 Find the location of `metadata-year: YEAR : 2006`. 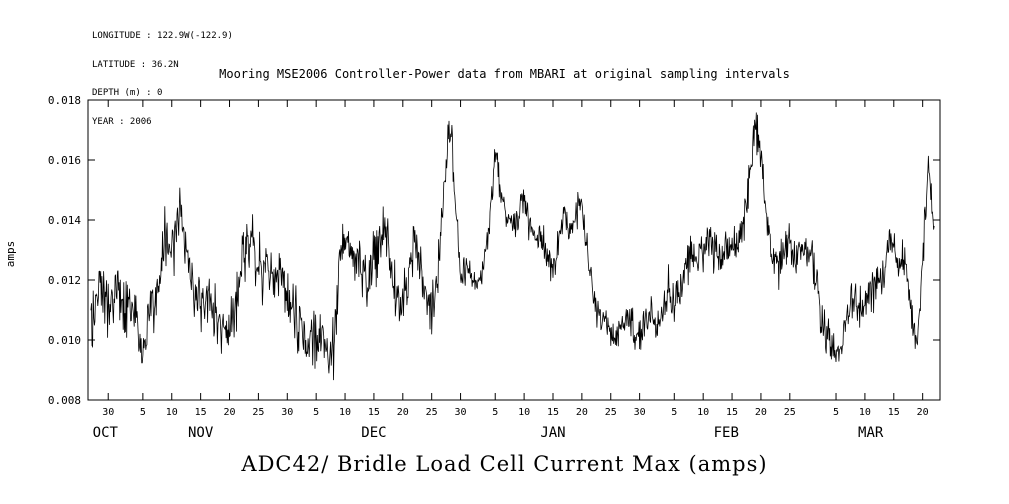

metadata-year: YEAR : 2006 is located at coordinates (122, 121).